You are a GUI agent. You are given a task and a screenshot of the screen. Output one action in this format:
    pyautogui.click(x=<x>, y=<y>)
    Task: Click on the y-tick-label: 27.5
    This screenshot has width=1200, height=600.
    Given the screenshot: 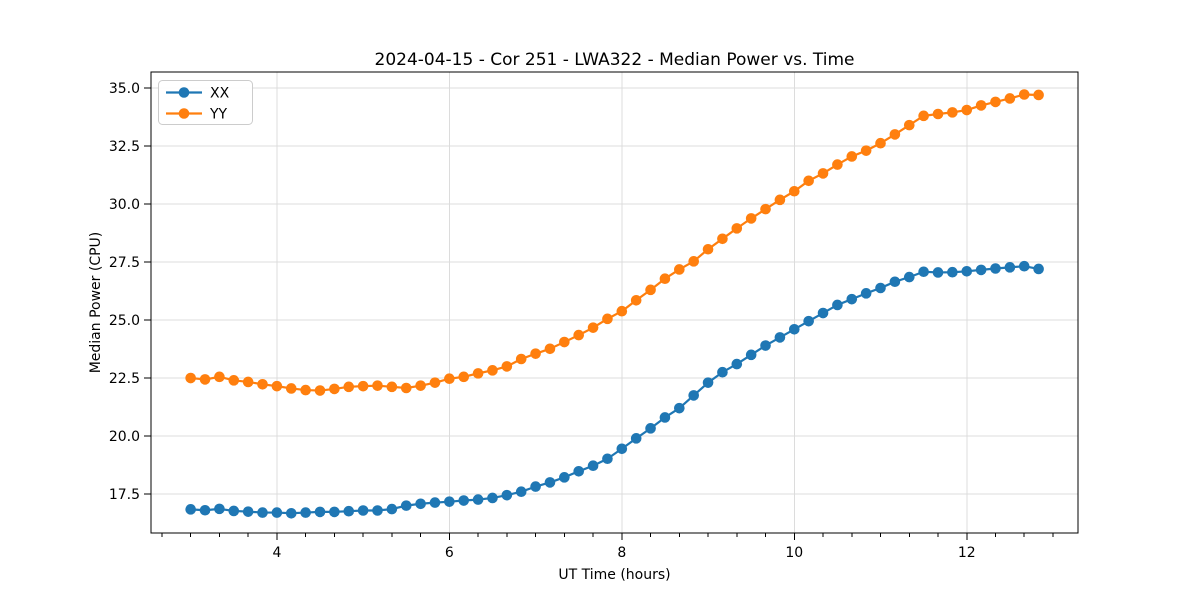 What is the action you would take?
    pyautogui.click(x=124, y=263)
    